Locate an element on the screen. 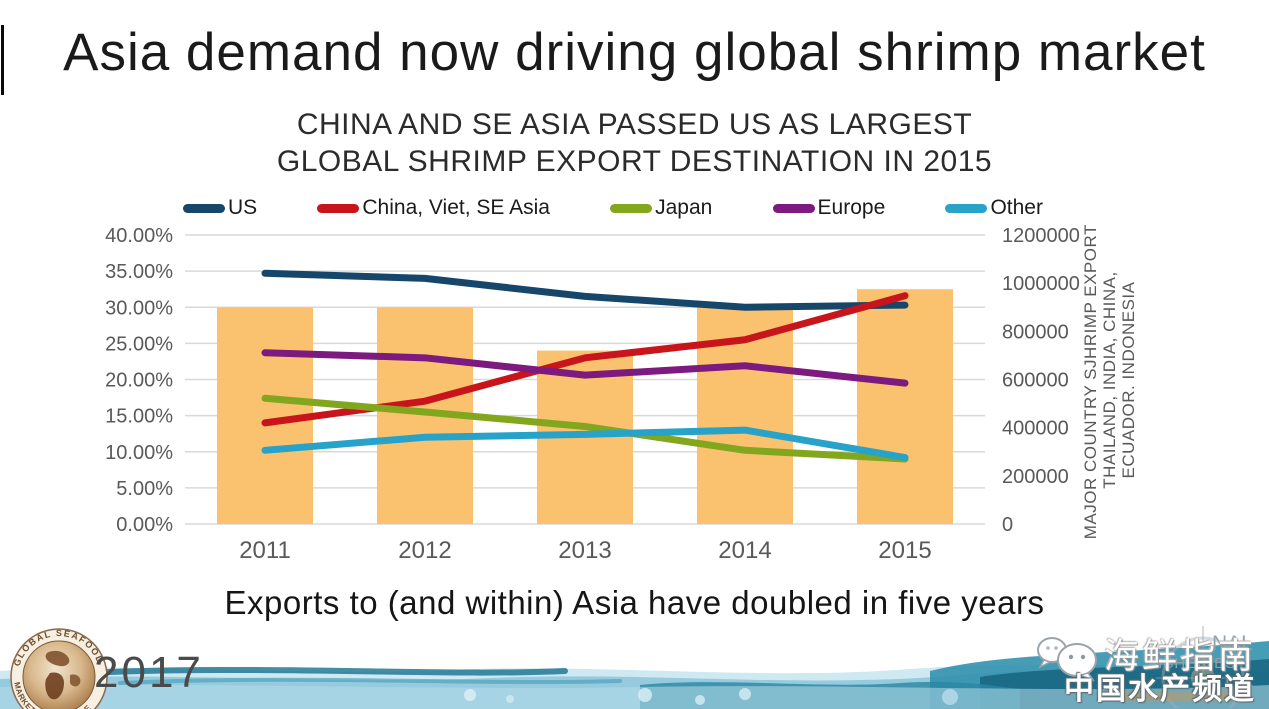 The image size is (1269, 709). right-axis-tick: 1000000 is located at coordinates (1041, 284).